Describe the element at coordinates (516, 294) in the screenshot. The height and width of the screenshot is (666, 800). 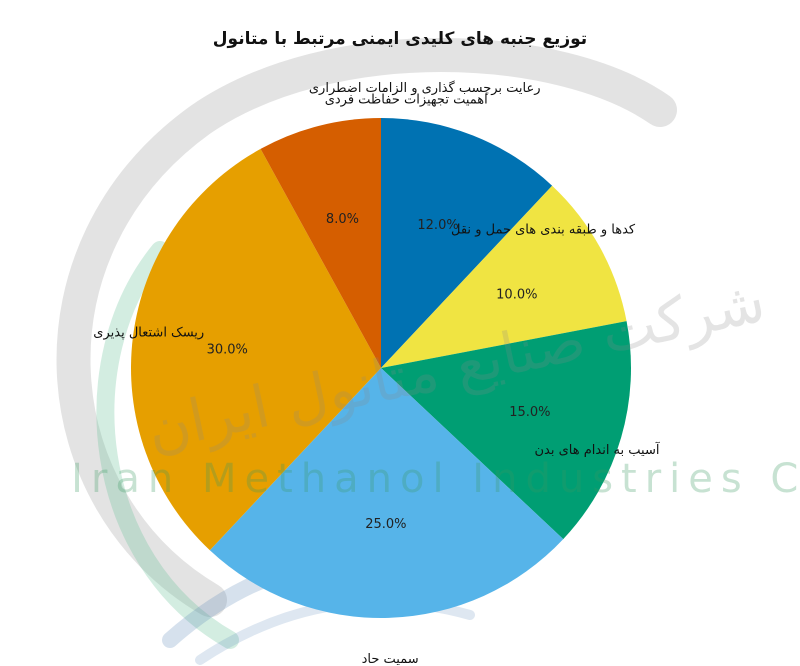
I see `pct-label-1: 10.0%` at that location.